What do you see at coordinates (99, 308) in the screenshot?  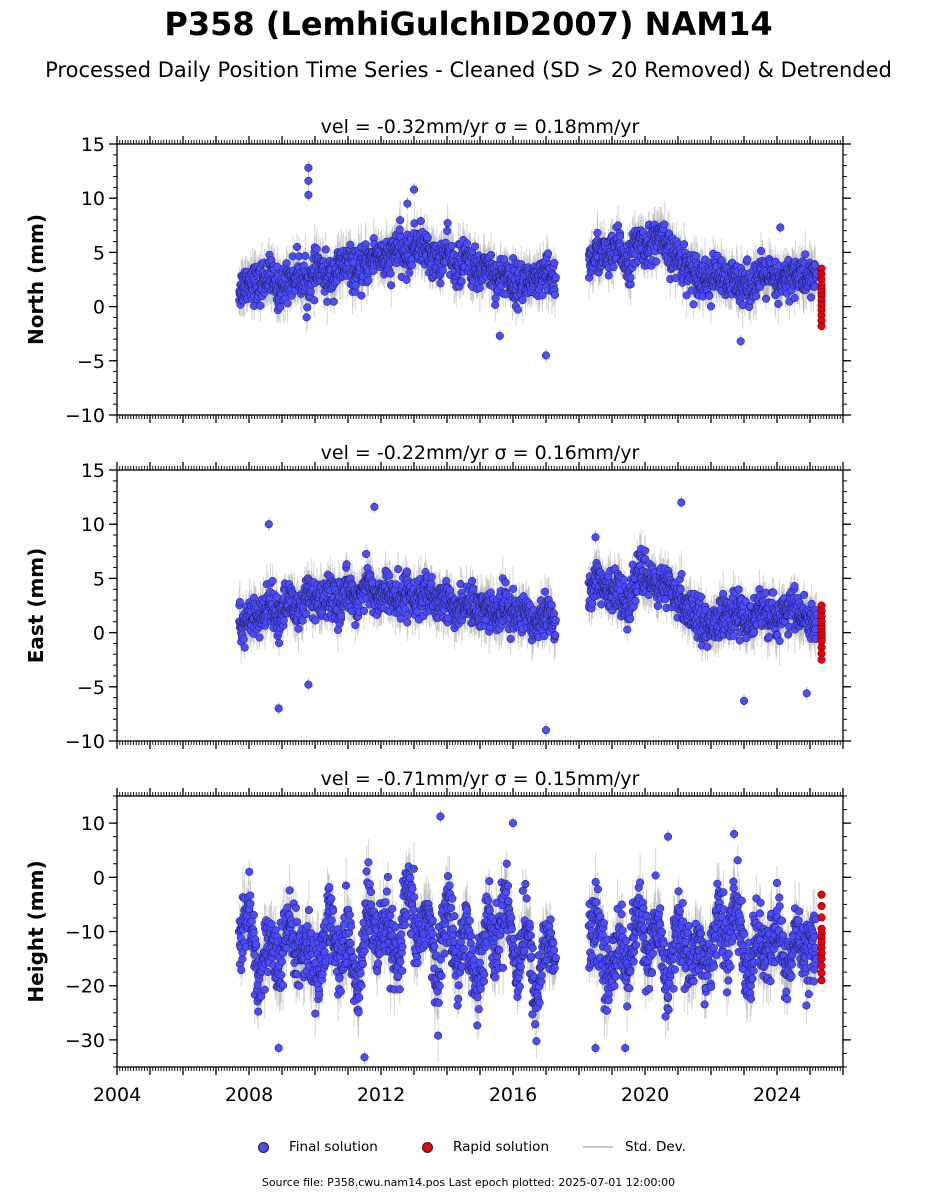 I see `y-tick-label: 0` at bounding box center [99, 308].